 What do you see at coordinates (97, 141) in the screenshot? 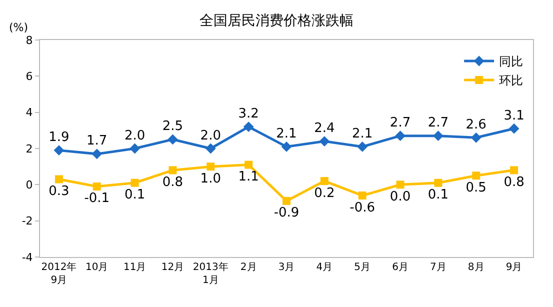
I see `data-label: 1.7` at bounding box center [97, 141].